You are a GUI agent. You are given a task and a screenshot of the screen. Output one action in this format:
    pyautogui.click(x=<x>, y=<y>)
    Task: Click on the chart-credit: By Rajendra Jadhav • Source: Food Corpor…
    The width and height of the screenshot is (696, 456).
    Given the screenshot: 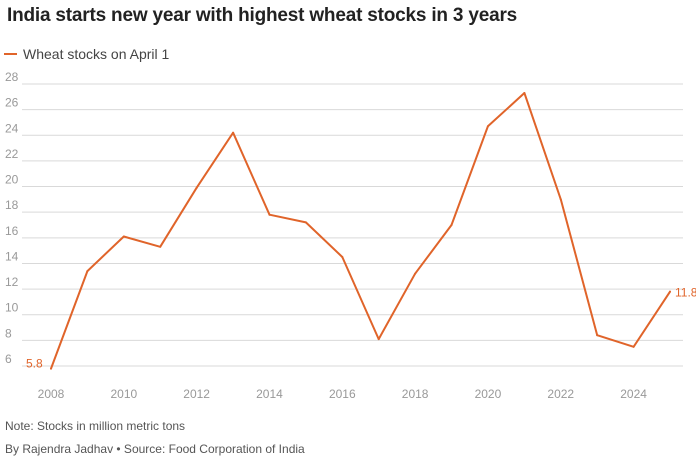 What is the action you would take?
    pyautogui.click(x=155, y=449)
    